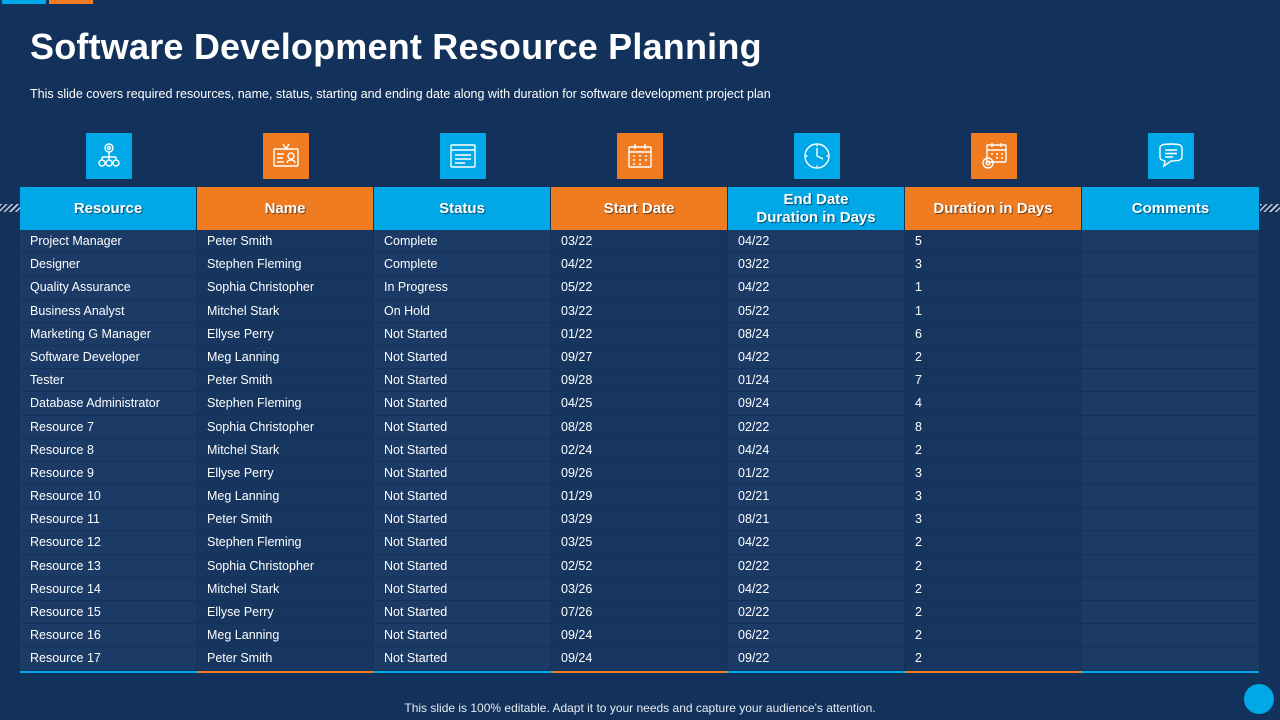  I want to click on cell-start-date: 03/29, so click(639, 520).